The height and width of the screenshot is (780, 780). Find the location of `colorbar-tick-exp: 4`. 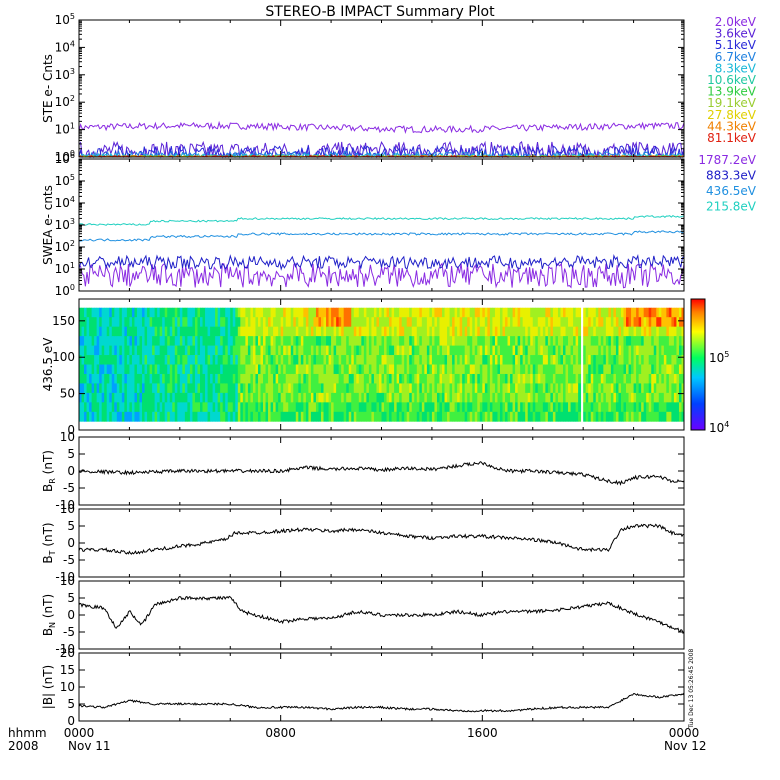

colorbar-tick-exp: 4 is located at coordinates (726, 424).